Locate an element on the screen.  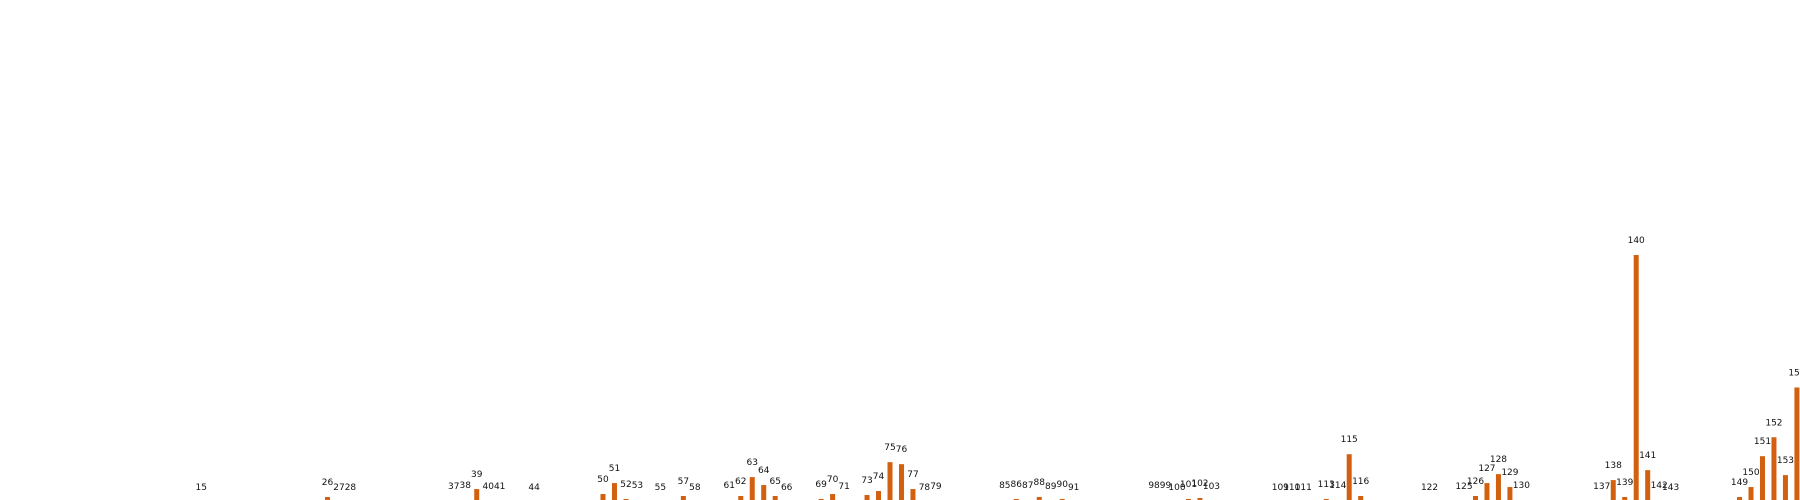
bar-label-130: 130 is located at coordinates (1521, 486).